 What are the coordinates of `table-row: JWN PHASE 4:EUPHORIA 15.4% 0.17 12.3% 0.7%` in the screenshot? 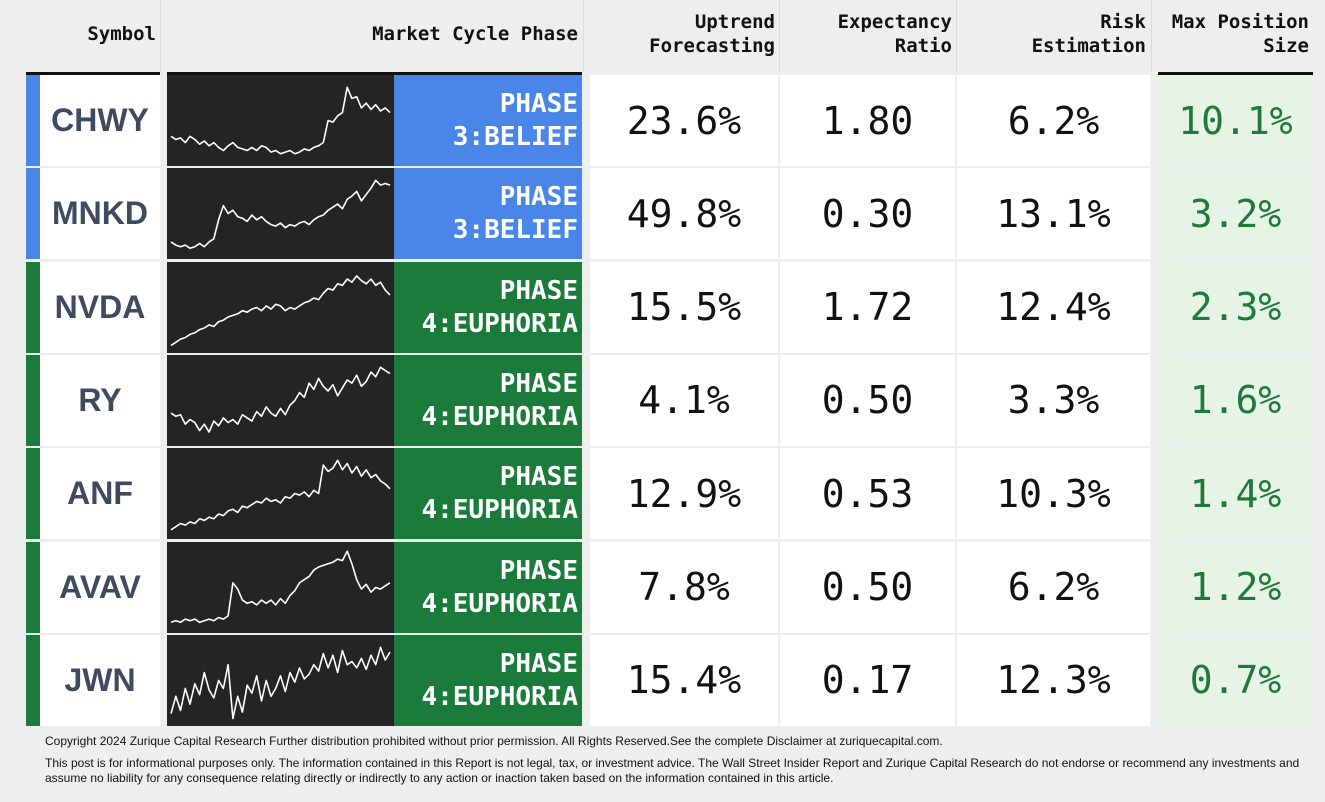 It's located at (662, 681).